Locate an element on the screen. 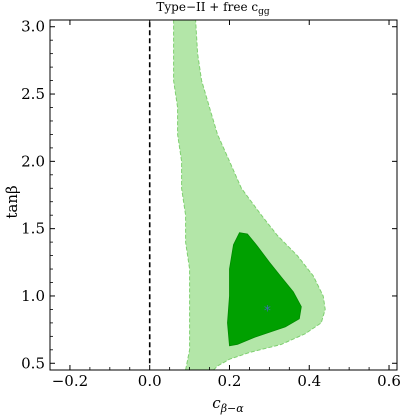 Image resolution: width=409 pixels, height=417 pixels. inner-confidence-region is located at coordinates (264, 289).